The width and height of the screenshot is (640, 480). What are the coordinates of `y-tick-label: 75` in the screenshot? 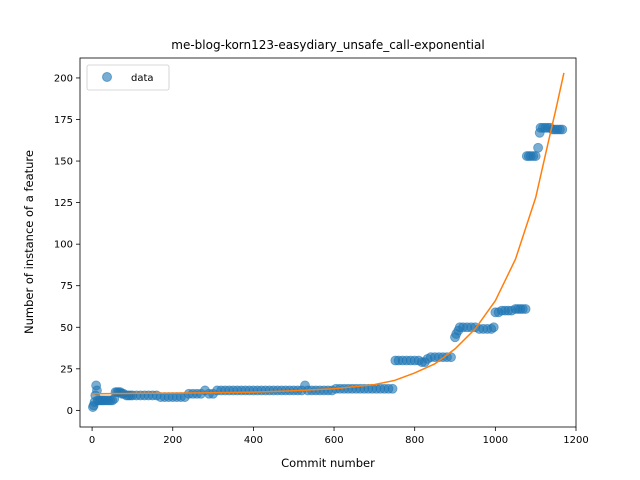 It's located at (66, 286).